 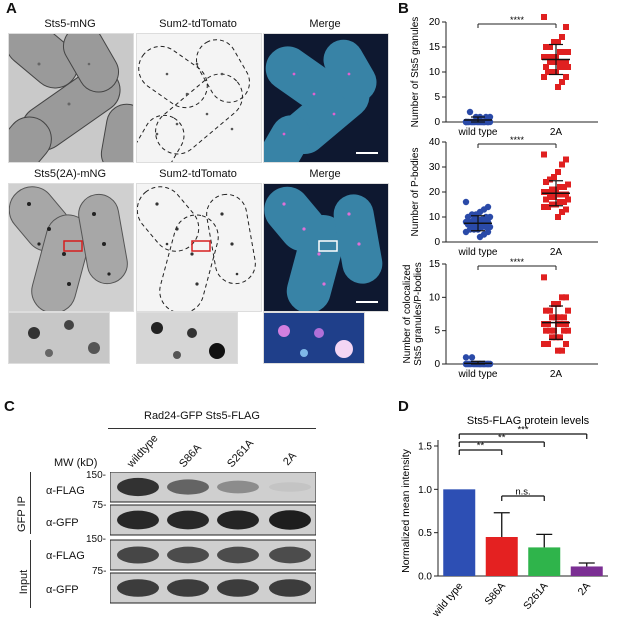 I want to click on mic-title-sts5-2a: Sts5(2A)-mNG, so click(x=70, y=174).